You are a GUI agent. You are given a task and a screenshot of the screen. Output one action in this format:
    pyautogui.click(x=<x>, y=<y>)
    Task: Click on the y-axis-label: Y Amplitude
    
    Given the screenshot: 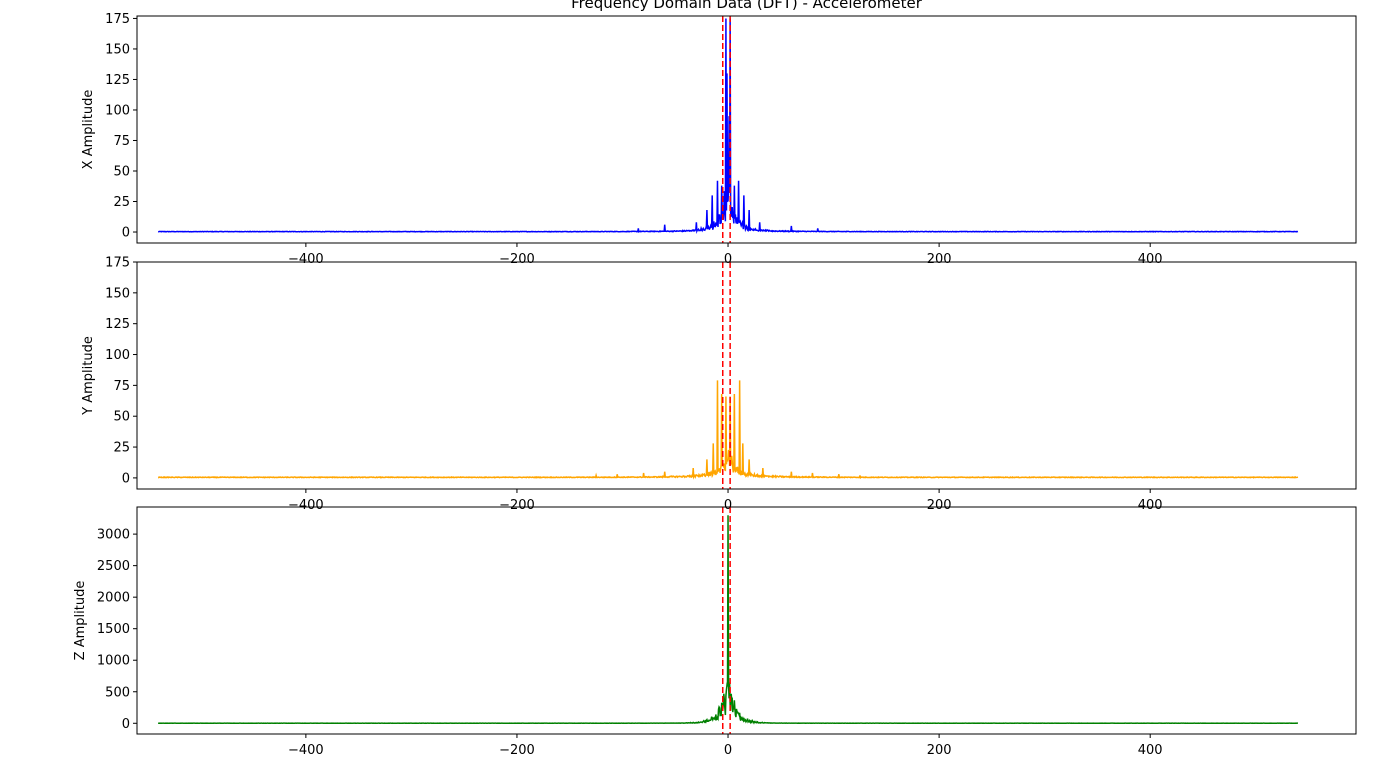 What is the action you would take?
    pyautogui.click(x=88, y=376)
    